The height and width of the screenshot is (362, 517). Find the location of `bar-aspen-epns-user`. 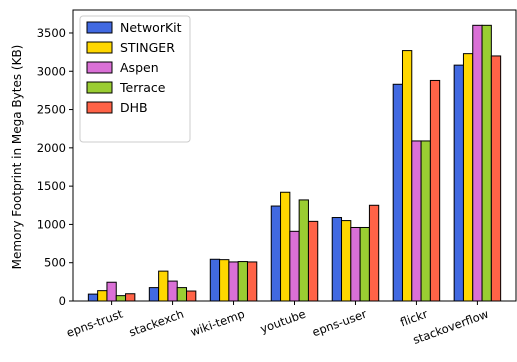

bar-aspen-epns-user is located at coordinates (355, 264).